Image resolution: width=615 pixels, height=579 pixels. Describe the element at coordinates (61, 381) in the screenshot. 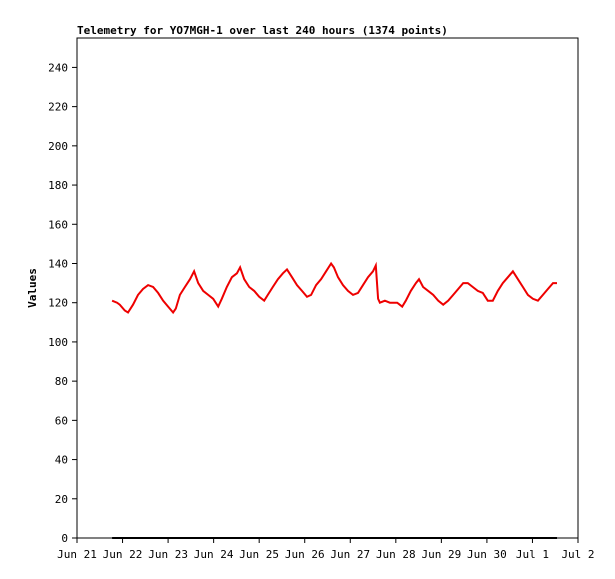

I see `y-tick-label: 80` at that location.